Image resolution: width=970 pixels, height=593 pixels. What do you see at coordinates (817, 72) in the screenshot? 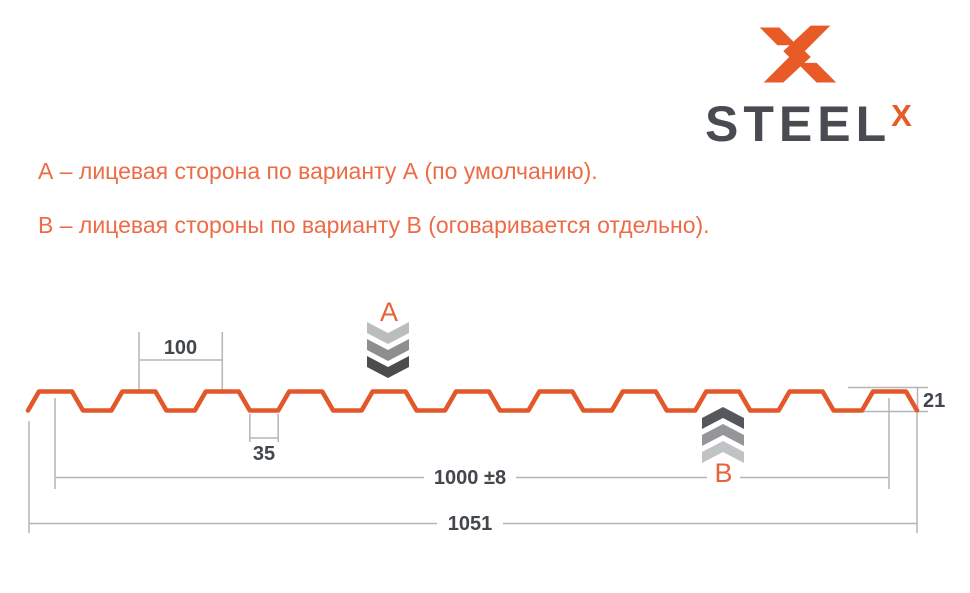
I see `logo-arm-bottom-right` at bounding box center [817, 72].